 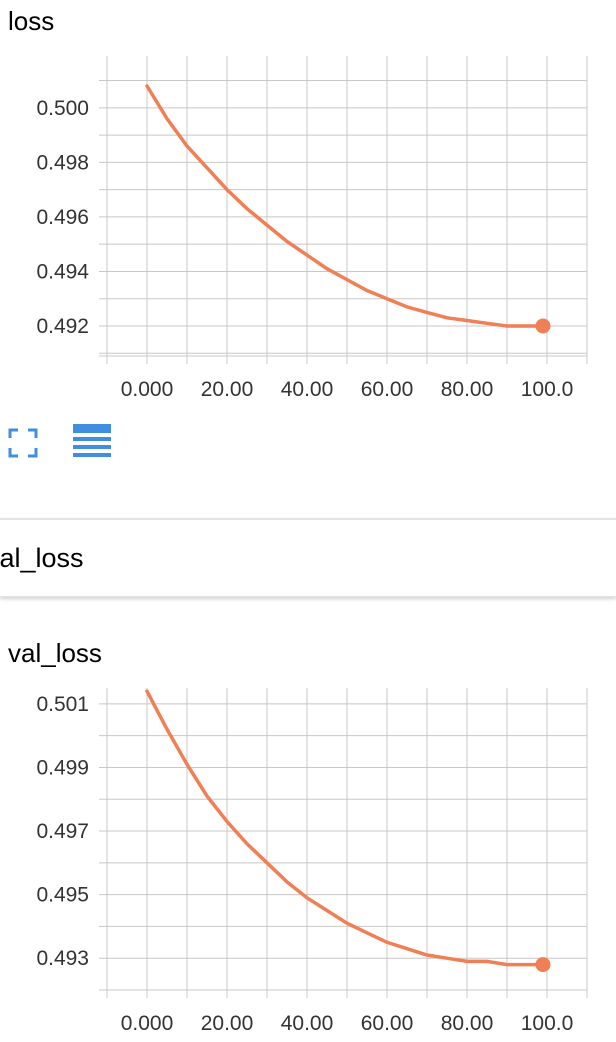 I want to click on y-tick-label: 0.493, so click(x=62, y=958).